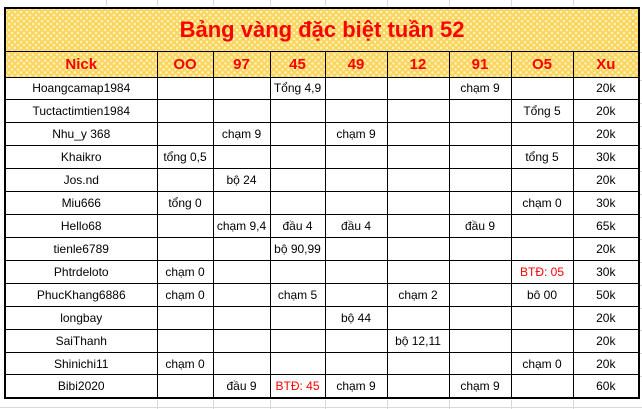  What do you see at coordinates (81, 88) in the screenshot?
I see `nick-cell: Hoangcamap1984` at bounding box center [81, 88].